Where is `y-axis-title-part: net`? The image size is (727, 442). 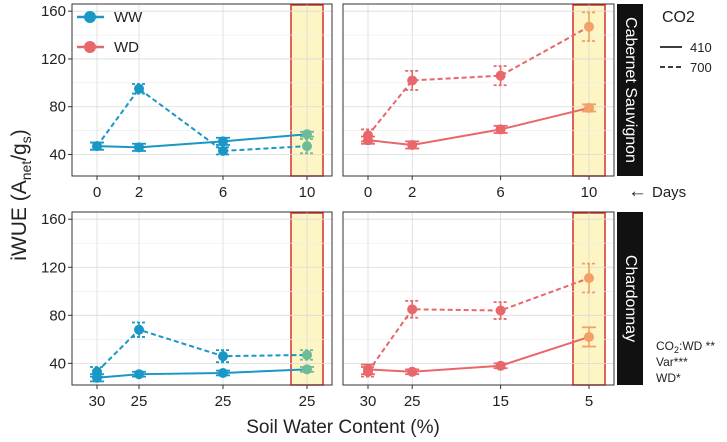
y-axis-title-part: net is located at coordinates (26, 171).